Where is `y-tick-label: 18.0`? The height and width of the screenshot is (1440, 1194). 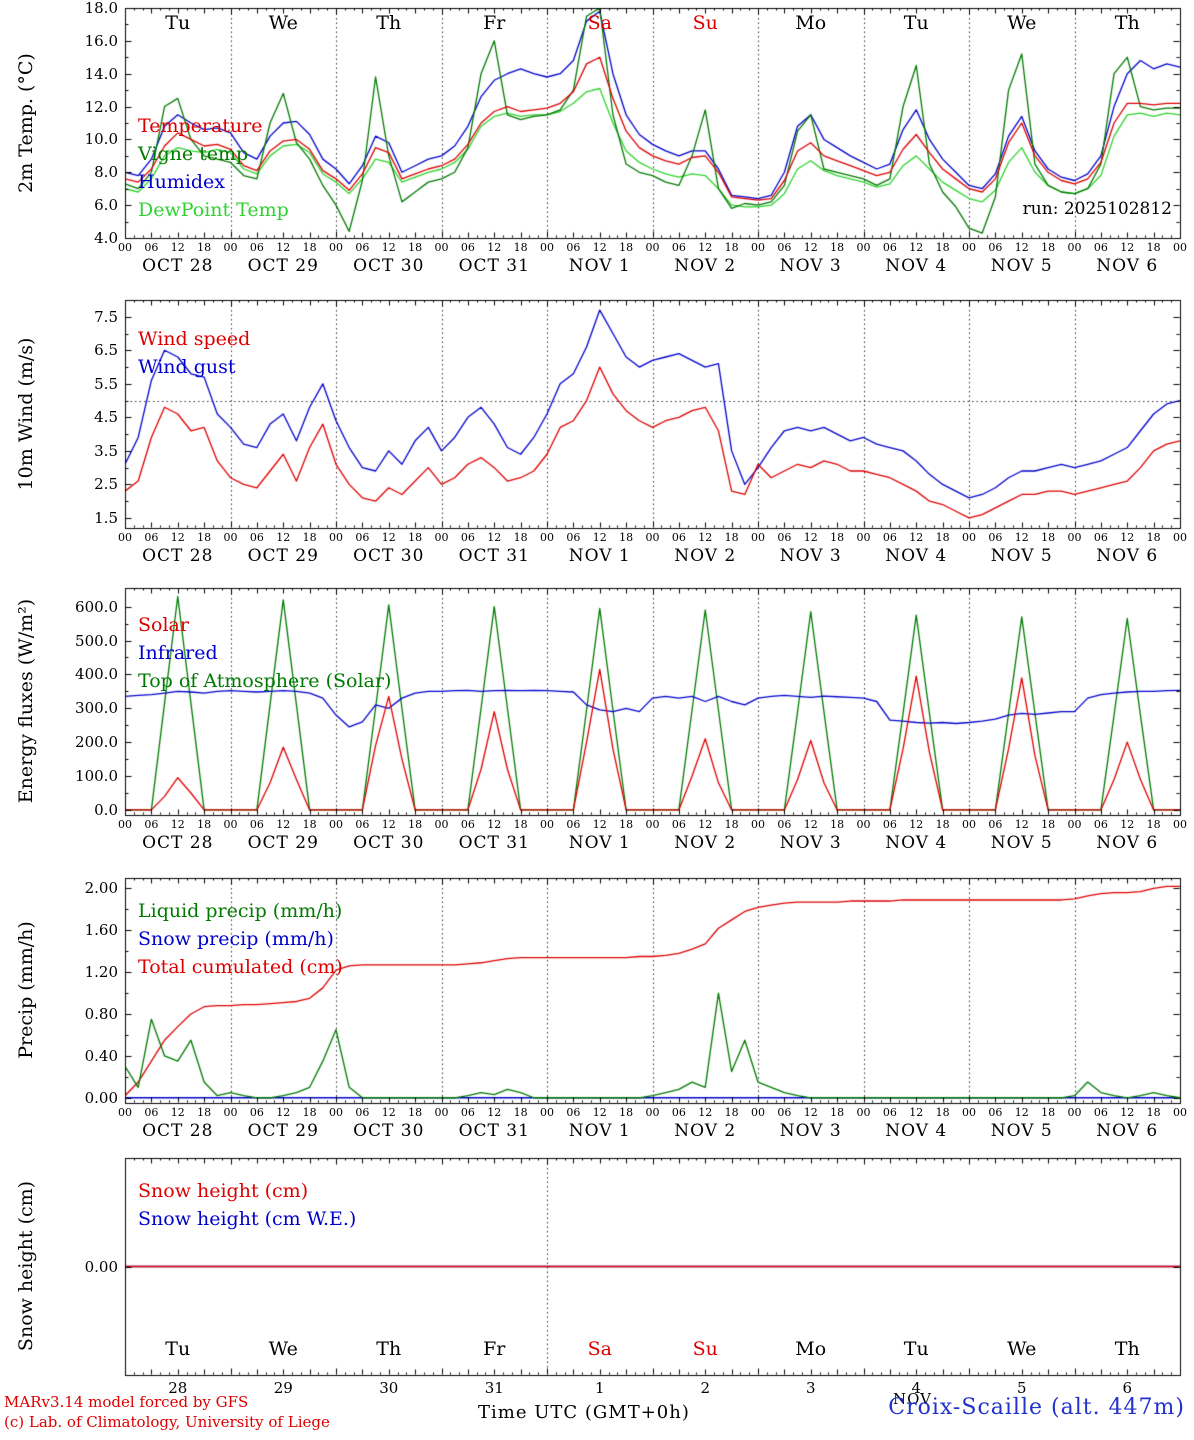 y-tick-label: 18.0 is located at coordinates (101, 8).